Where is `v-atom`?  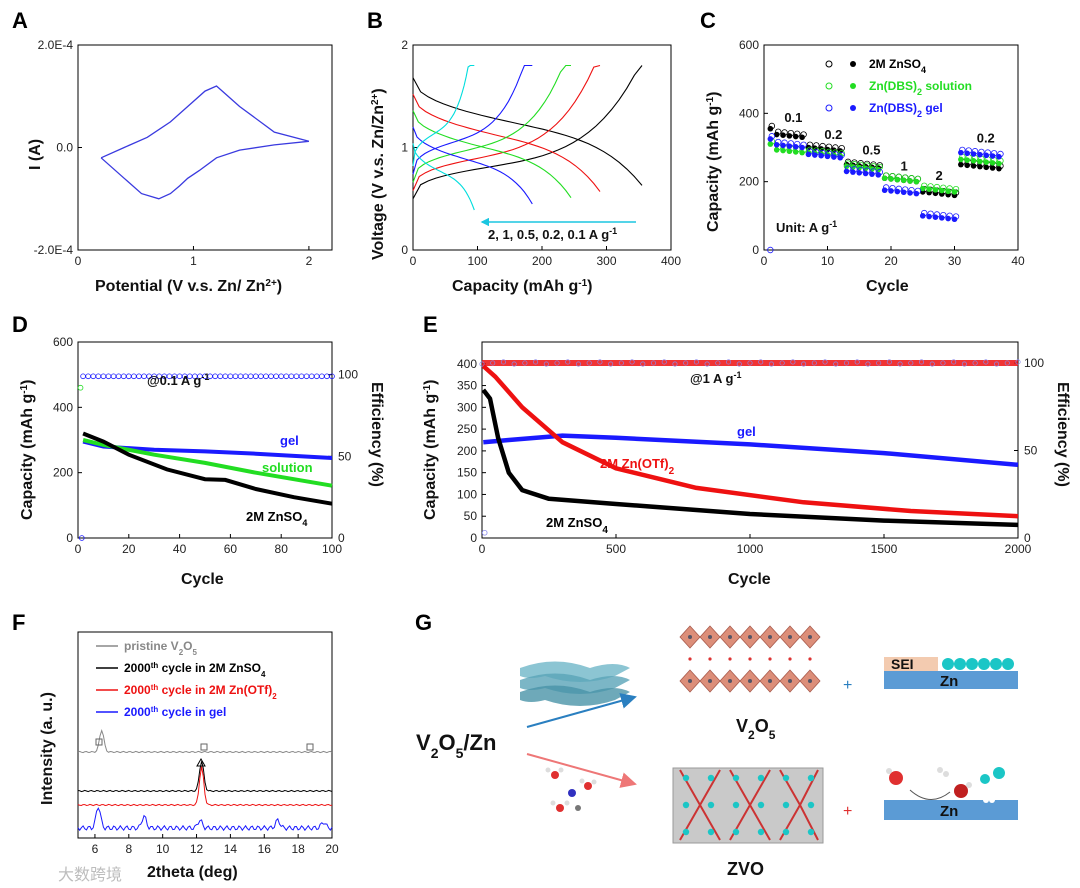 v-atom is located at coordinates (730, 681).